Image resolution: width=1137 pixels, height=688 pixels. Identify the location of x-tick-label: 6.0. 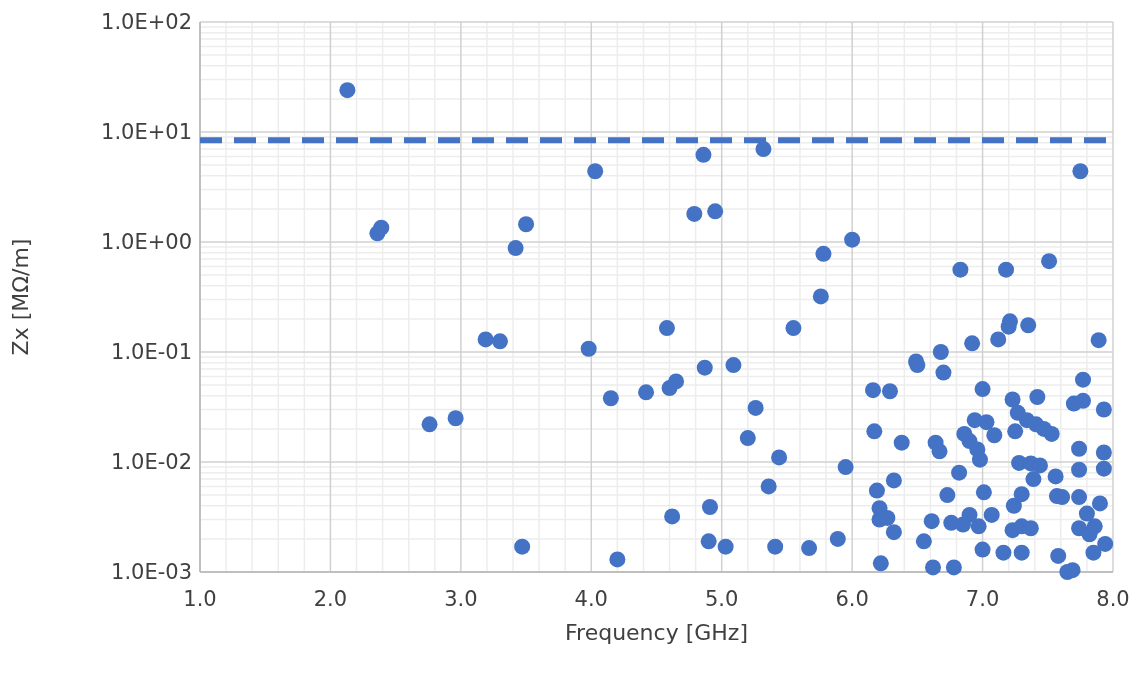
(852, 599).